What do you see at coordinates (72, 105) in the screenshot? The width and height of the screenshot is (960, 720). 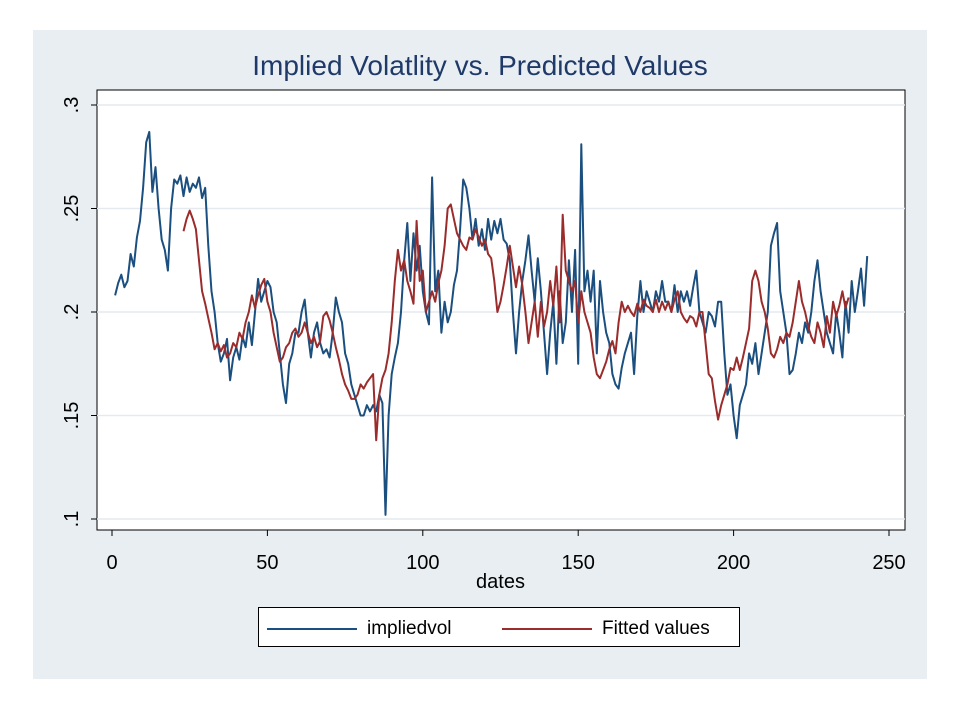 I see `y-tick-label: .3` at bounding box center [72, 105].